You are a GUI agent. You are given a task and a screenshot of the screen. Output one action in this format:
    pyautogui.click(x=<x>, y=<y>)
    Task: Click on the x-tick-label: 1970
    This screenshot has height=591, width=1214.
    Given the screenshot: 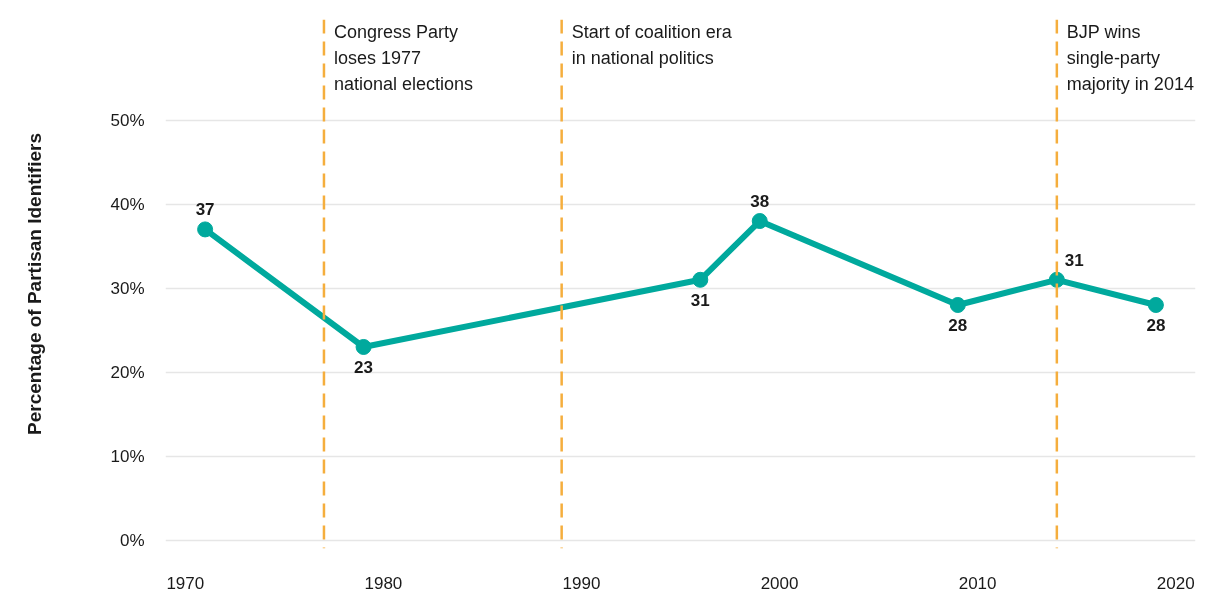 What is the action you would take?
    pyautogui.click(x=185, y=582)
    